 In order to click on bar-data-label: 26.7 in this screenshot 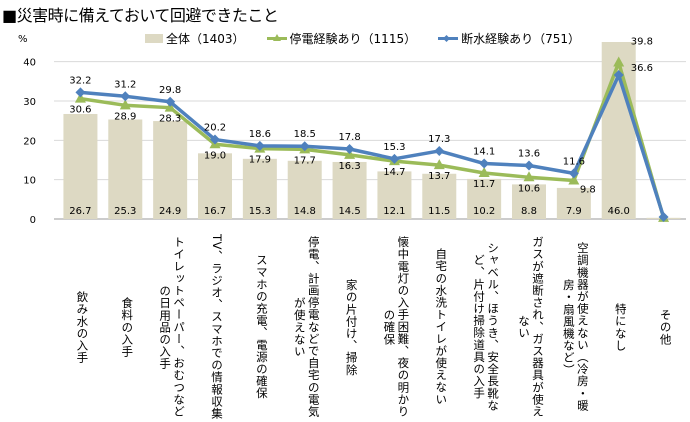, I will do `click(80, 211)`.